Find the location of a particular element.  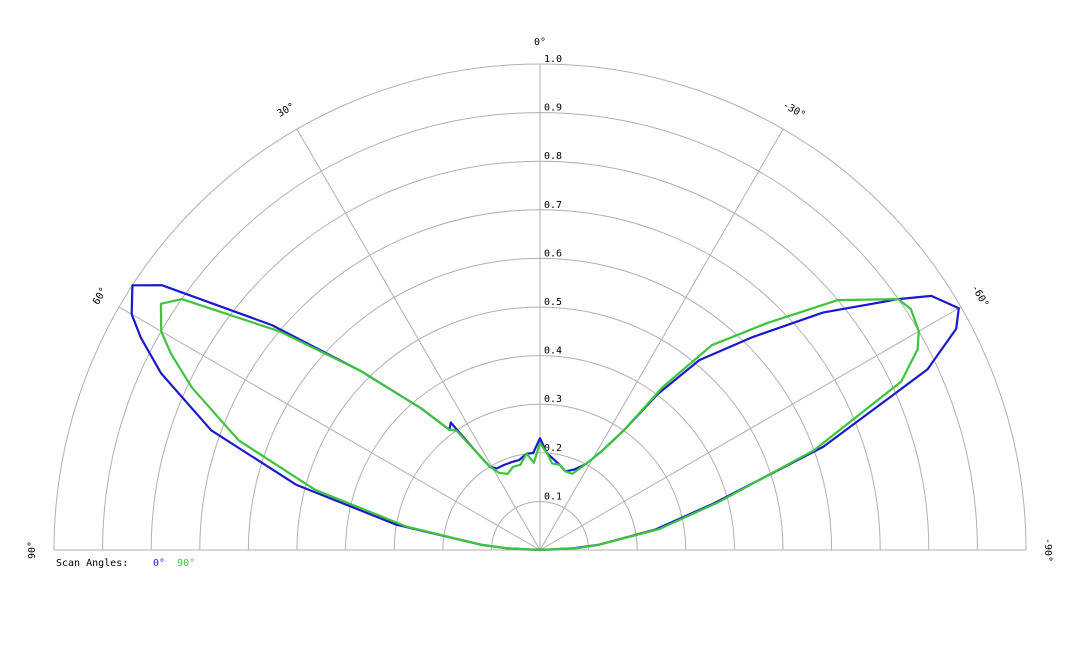

angle-label: 0° is located at coordinates (540, 42).